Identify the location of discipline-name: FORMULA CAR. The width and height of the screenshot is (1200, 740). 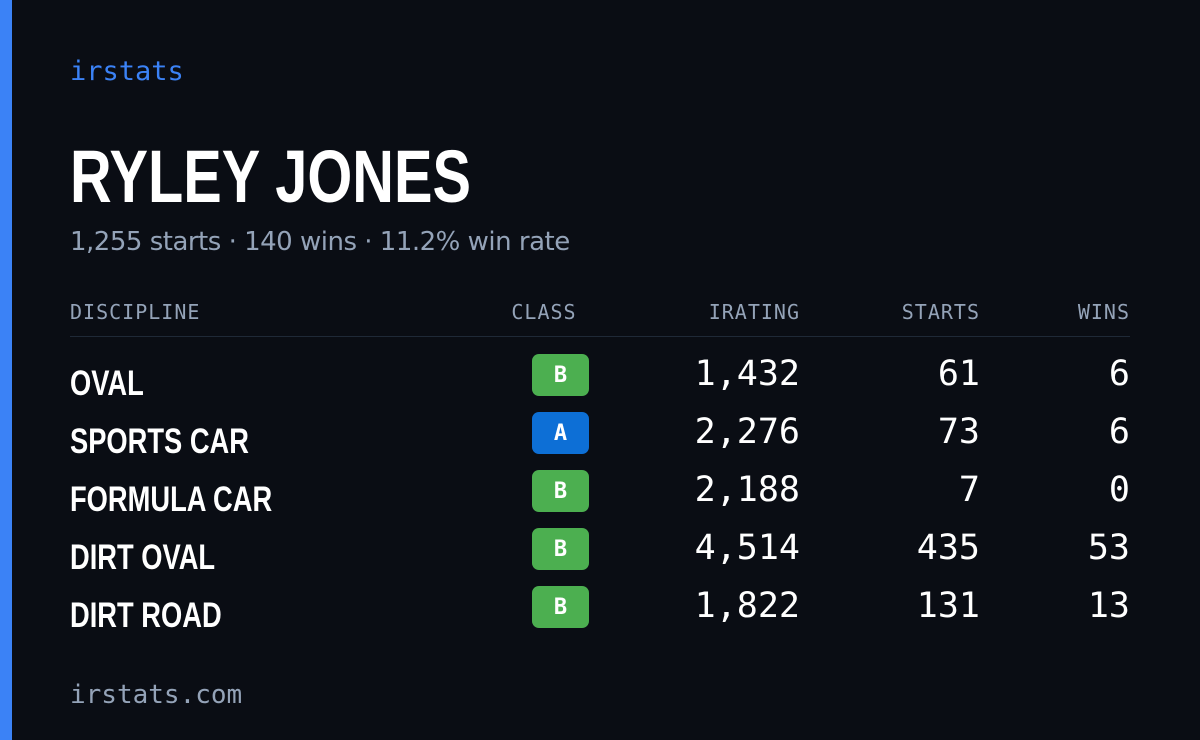
(171, 499).